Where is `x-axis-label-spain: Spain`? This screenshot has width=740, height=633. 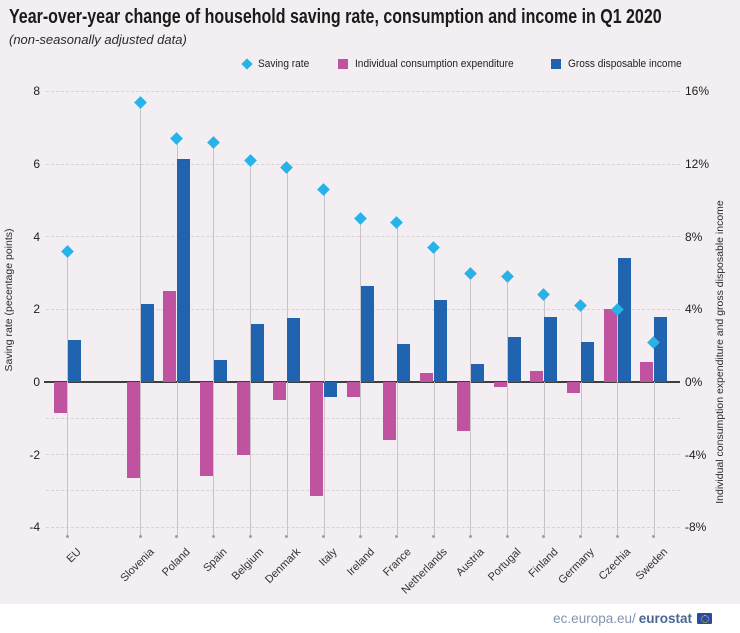 x-axis-label-spain: Spain is located at coordinates (215, 560).